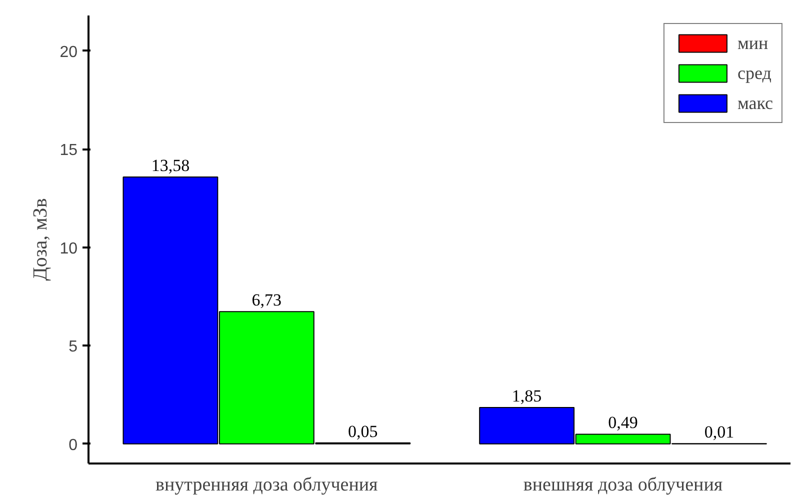 Image resolution: width=792 pixels, height=503 pixels. What do you see at coordinates (73, 445) in the screenshot?
I see `y-tick-label: 0` at bounding box center [73, 445].